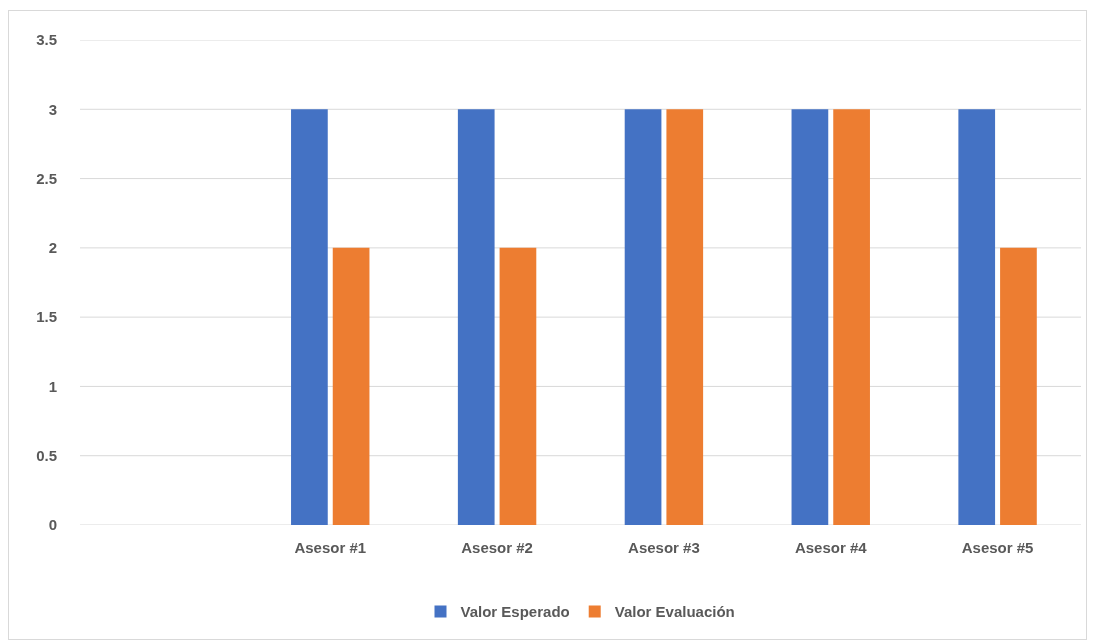 The height and width of the screenshot is (643, 1096). Describe the element at coordinates (515, 612) in the screenshot. I see `legend-label: Valor Esperado` at that location.